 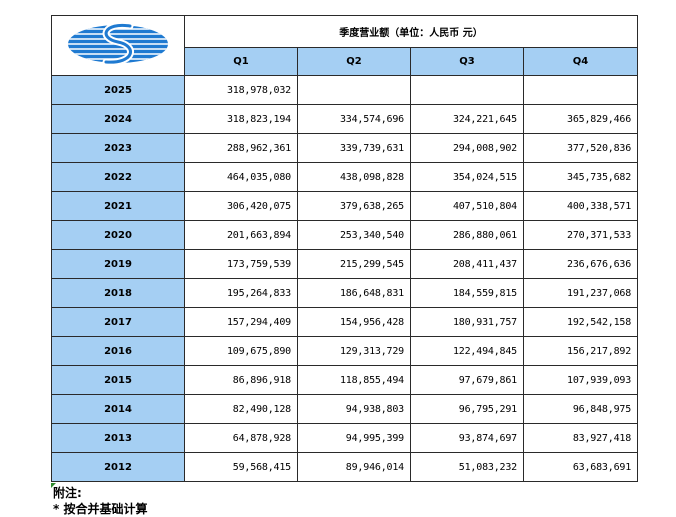 I want to click on revenue-cell-q4: 400,338,571, so click(x=580, y=206).